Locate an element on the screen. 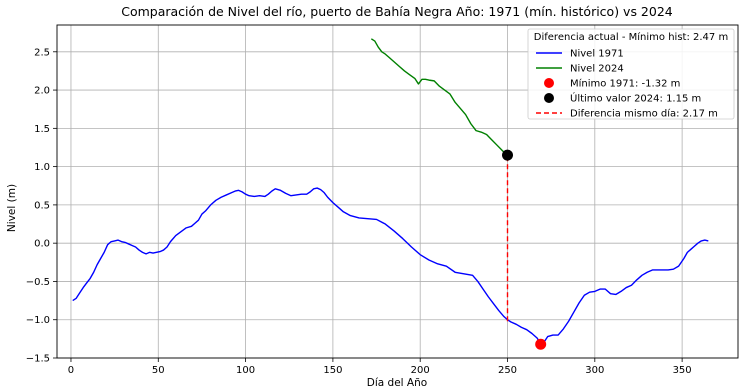 The image size is (739, 390). x-tick-label: 200 is located at coordinates (420, 370).